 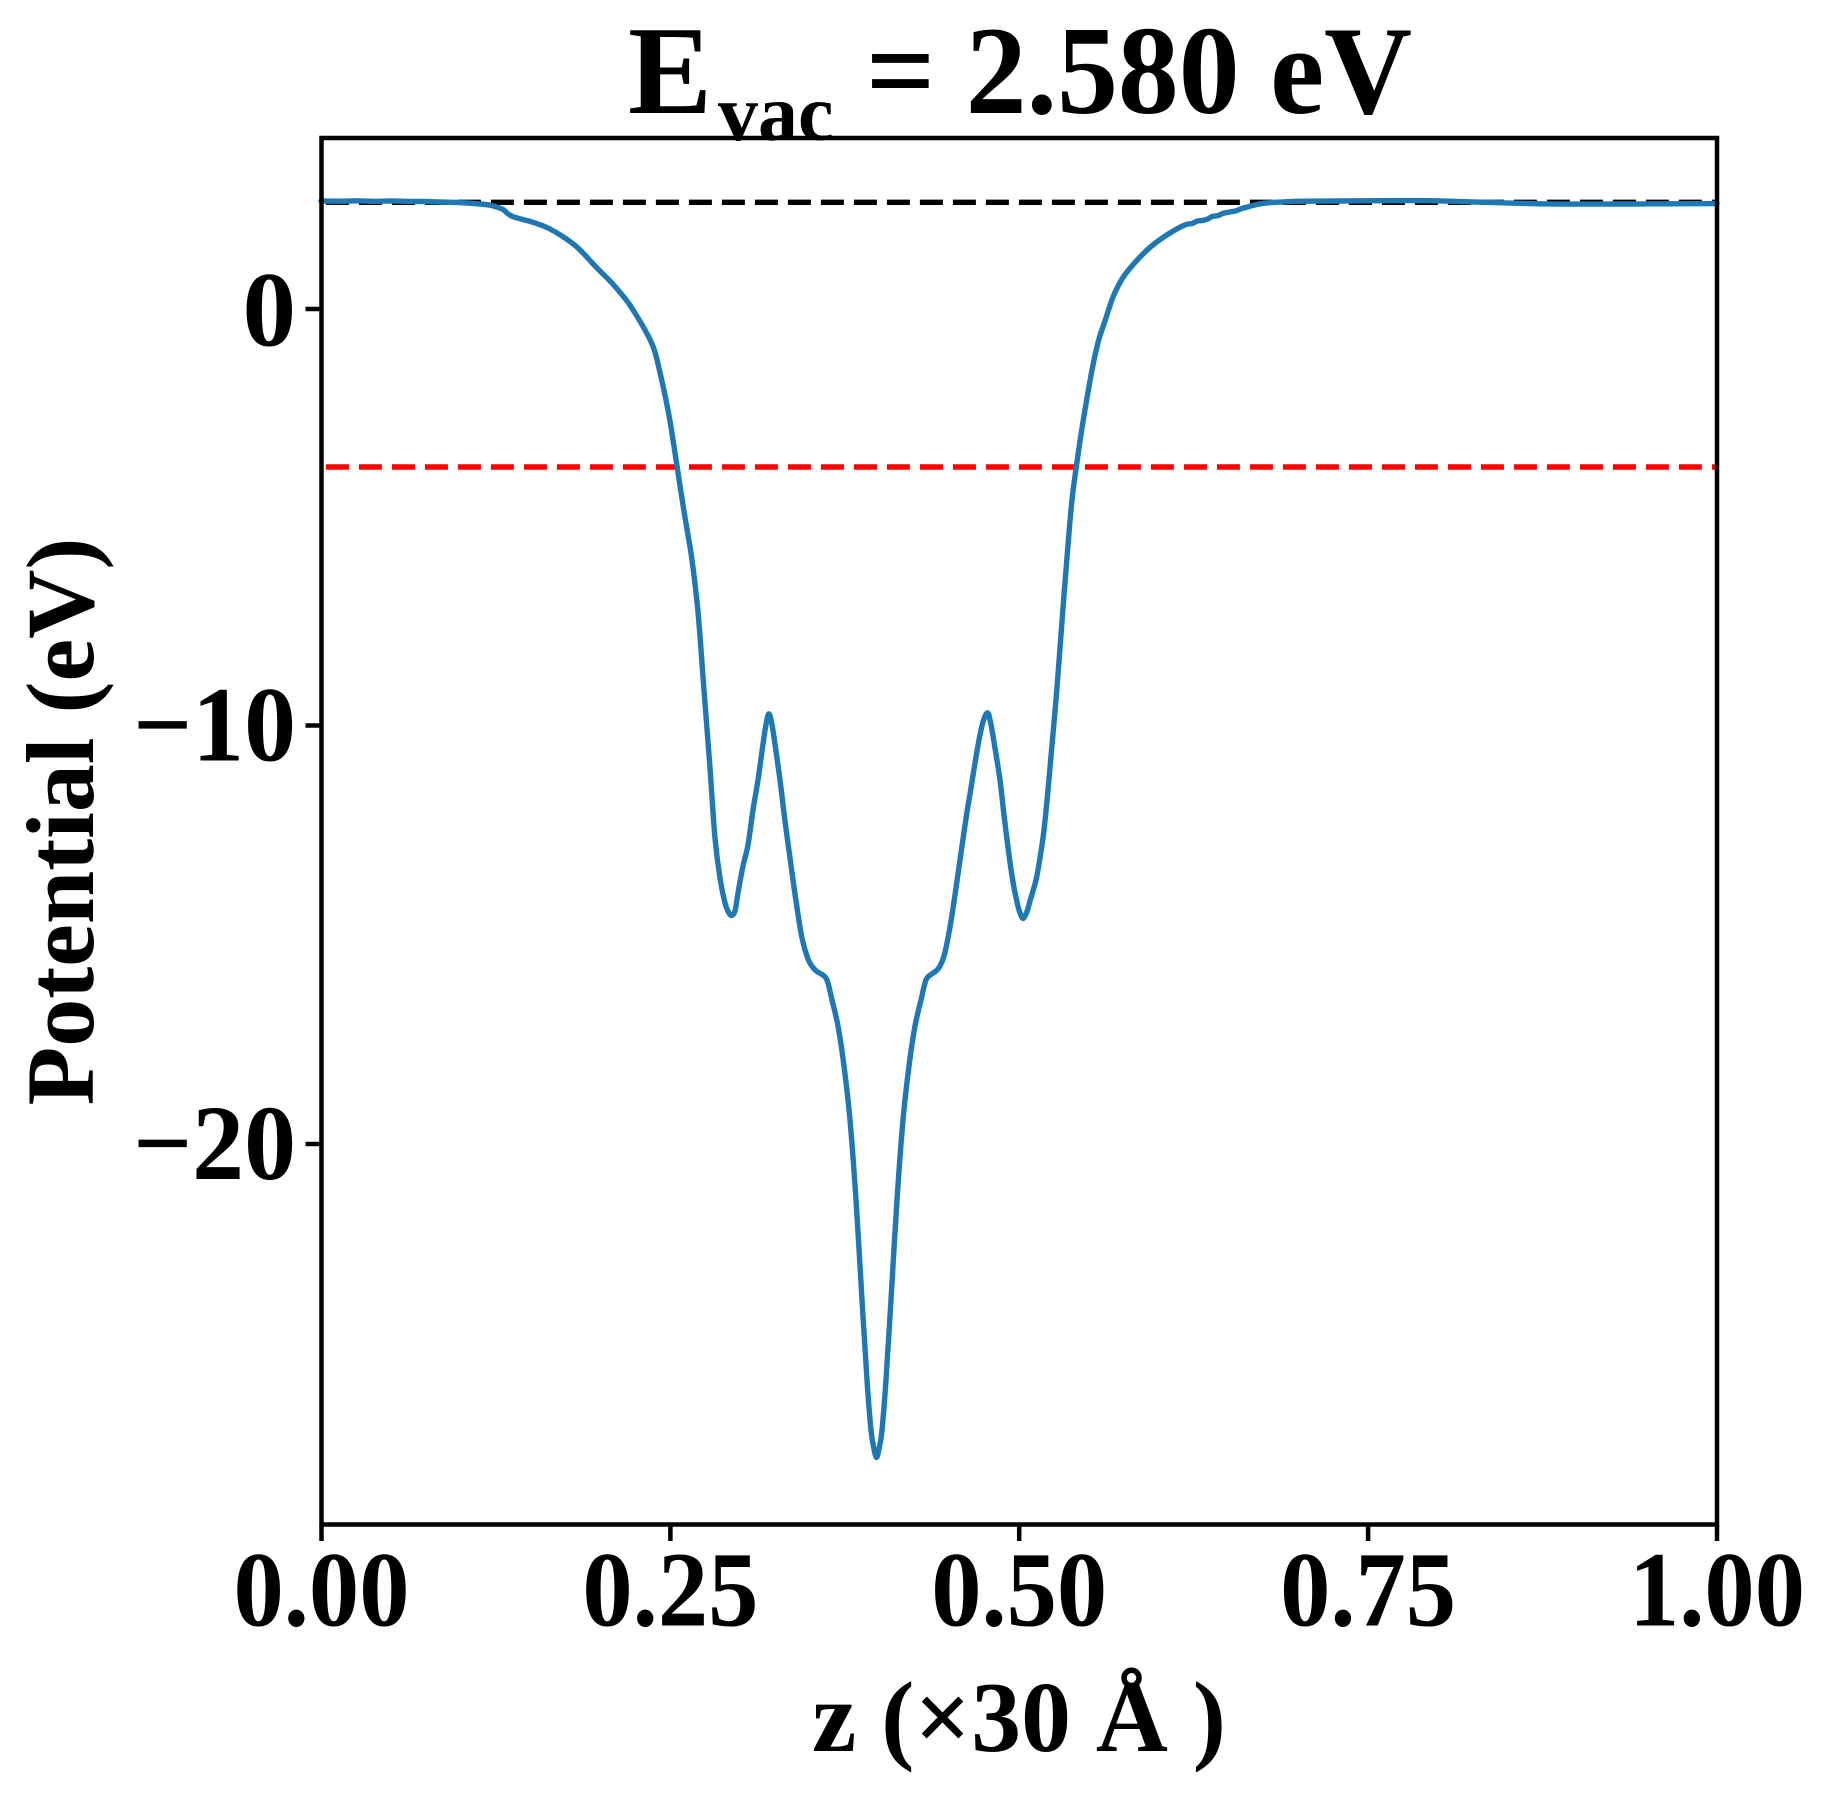 What do you see at coordinates (1019, 1591) in the screenshot?
I see `svg-text: 0.50` at bounding box center [1019, 1591].